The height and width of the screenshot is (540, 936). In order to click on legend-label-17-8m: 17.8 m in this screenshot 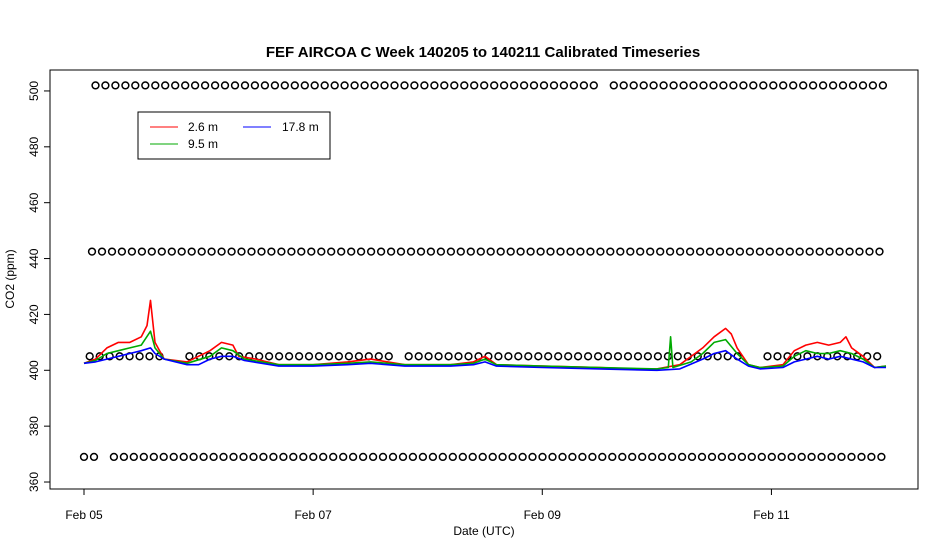, I will do `click(300, 127)`.